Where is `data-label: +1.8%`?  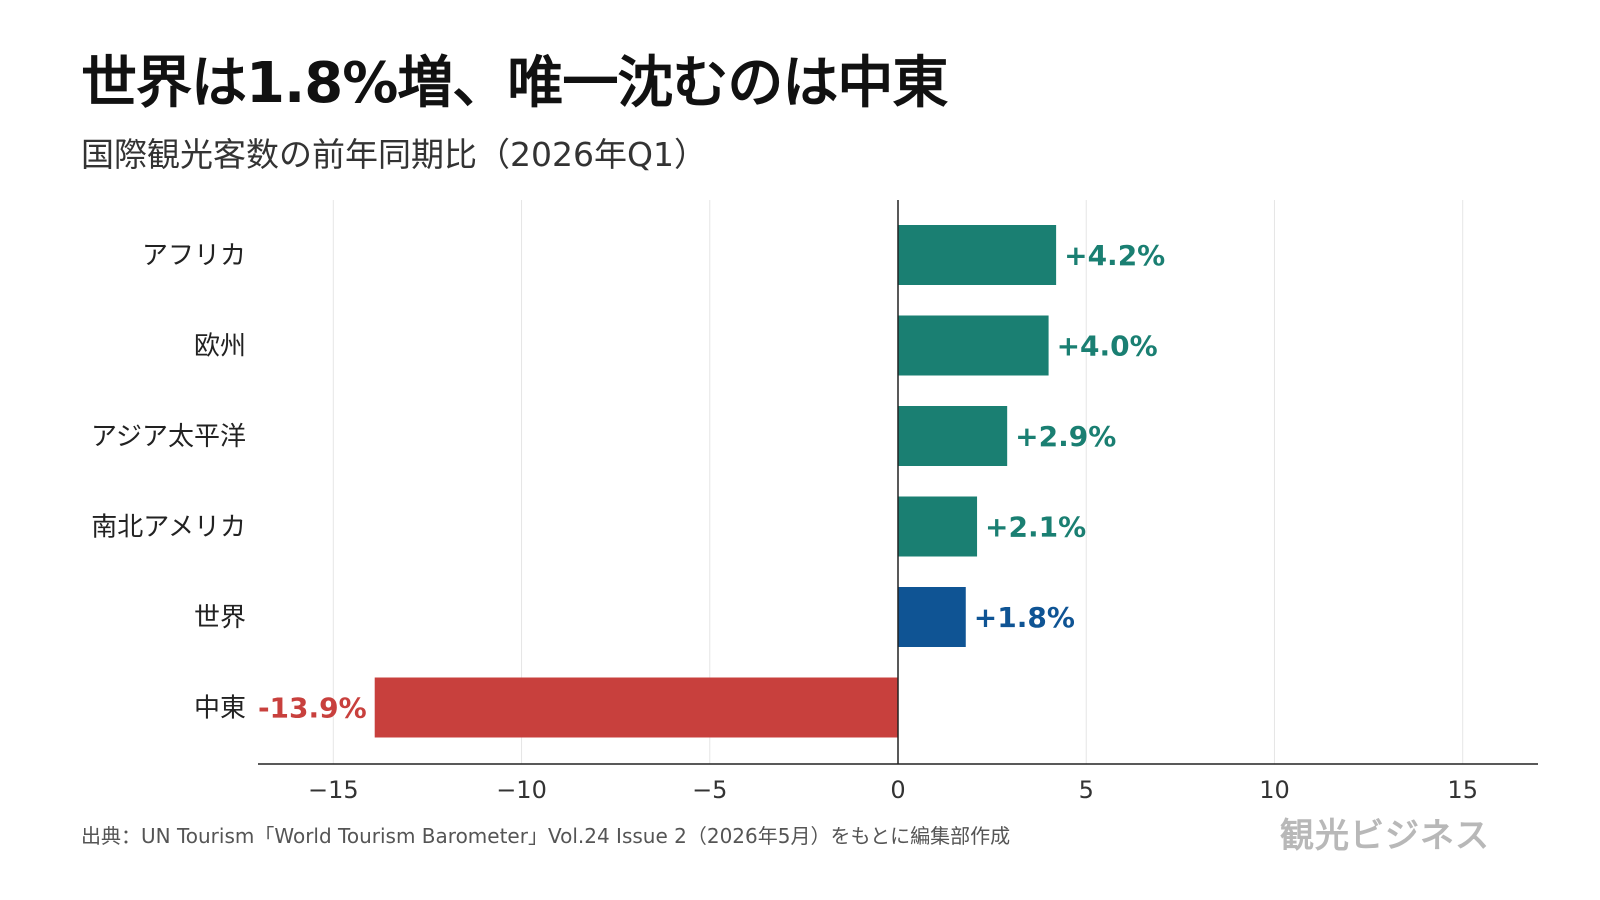 data-label: +1.8% is located at coordinates (1024, 617).